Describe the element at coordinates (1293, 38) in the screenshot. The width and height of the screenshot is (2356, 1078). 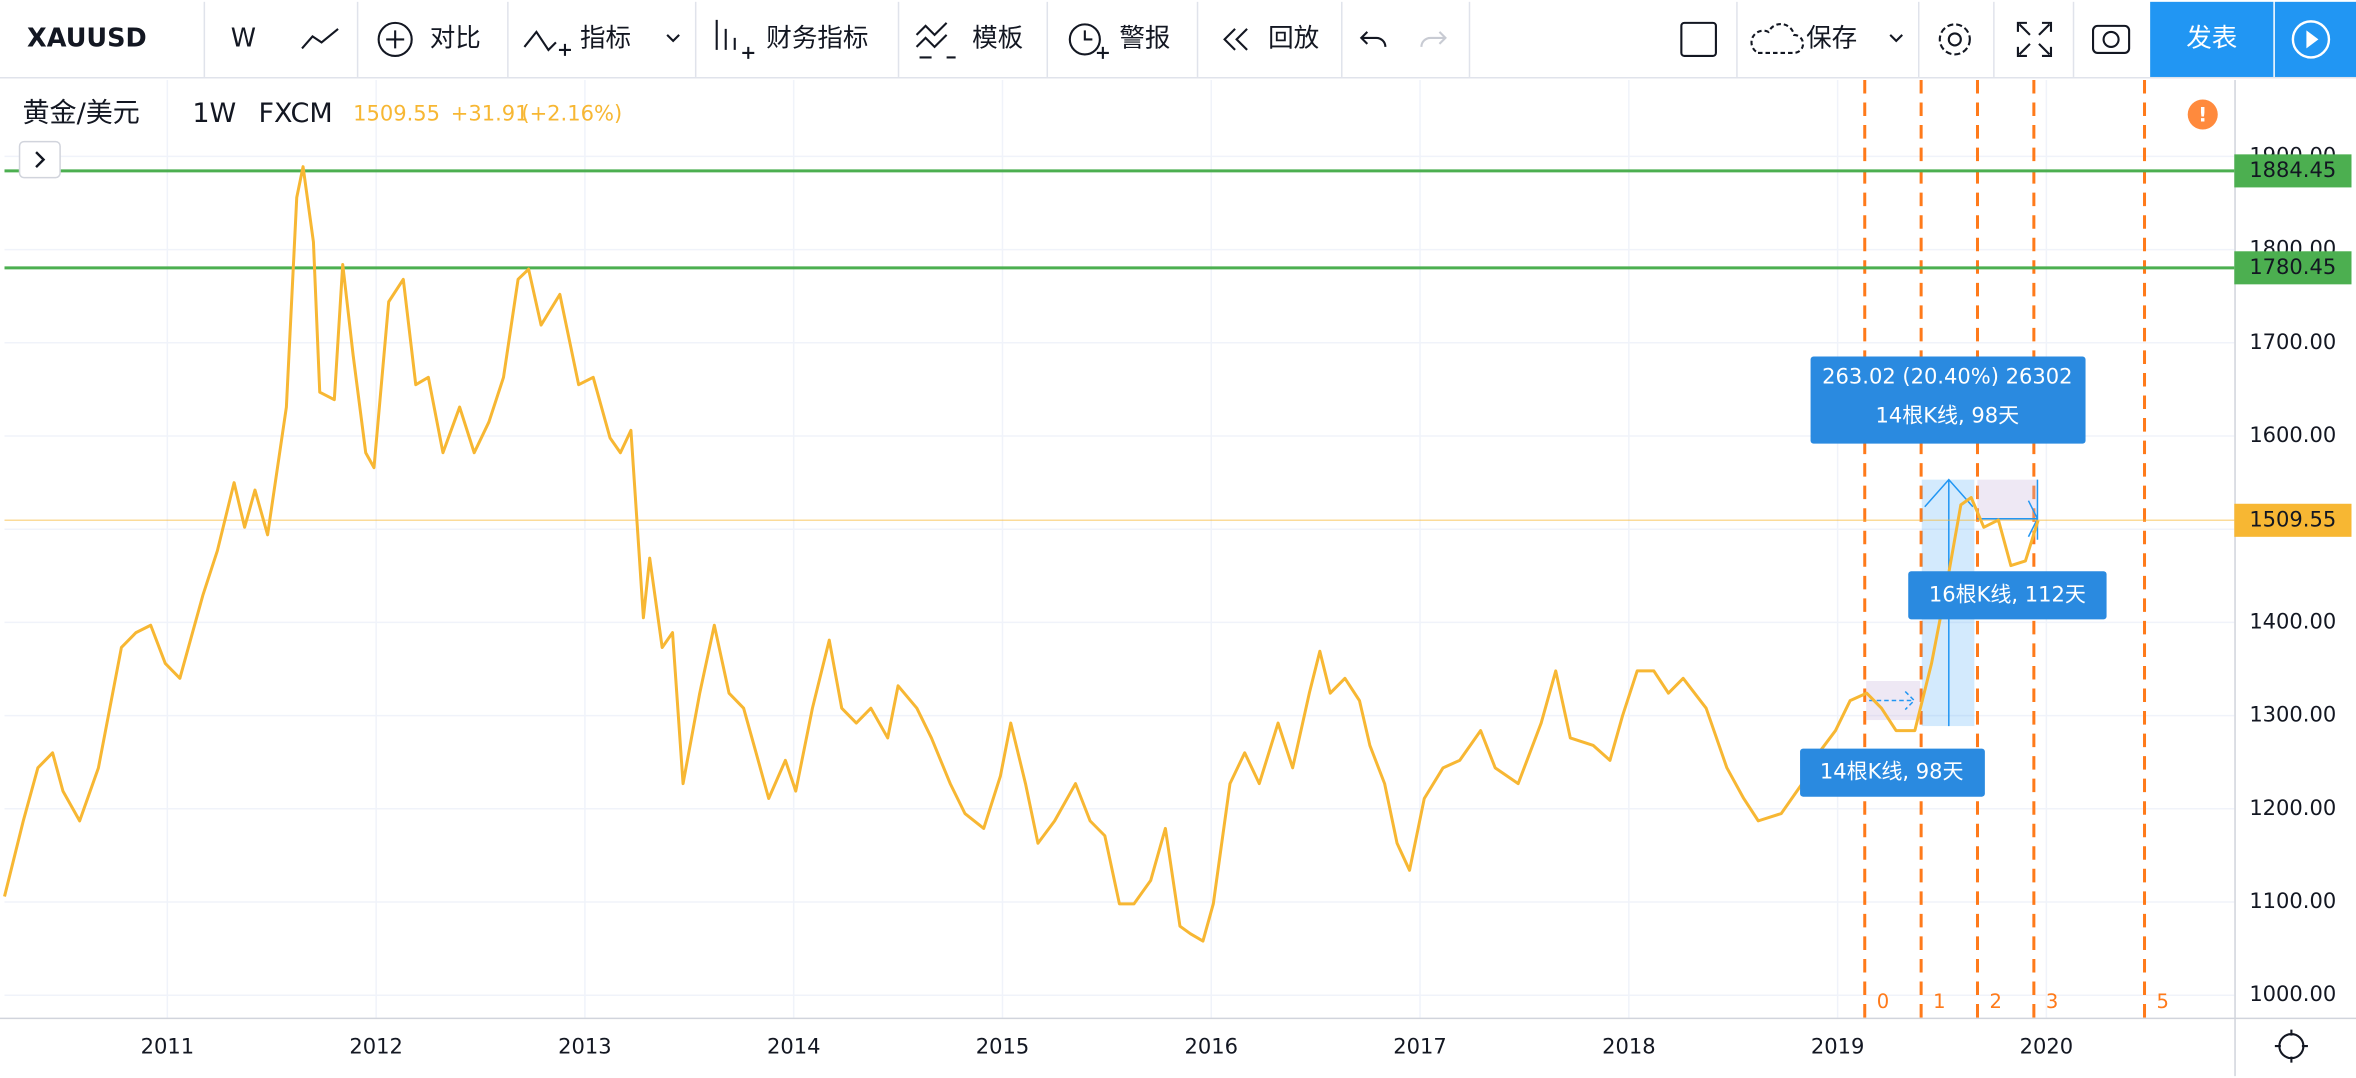
I see `replay-button: 回放` at that location.